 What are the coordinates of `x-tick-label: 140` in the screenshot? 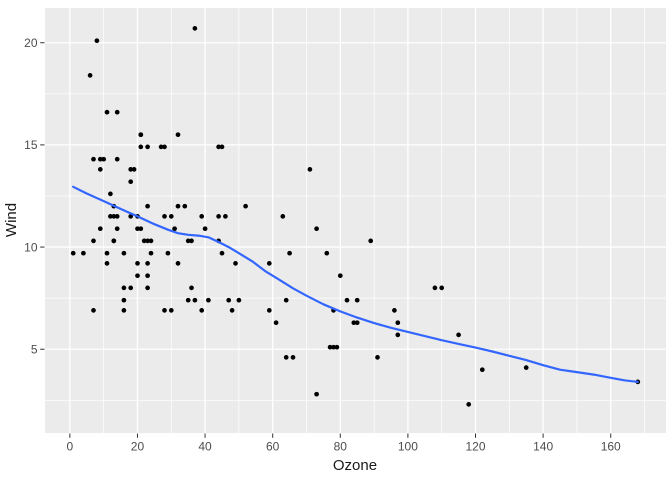 It's located at (543, 447).